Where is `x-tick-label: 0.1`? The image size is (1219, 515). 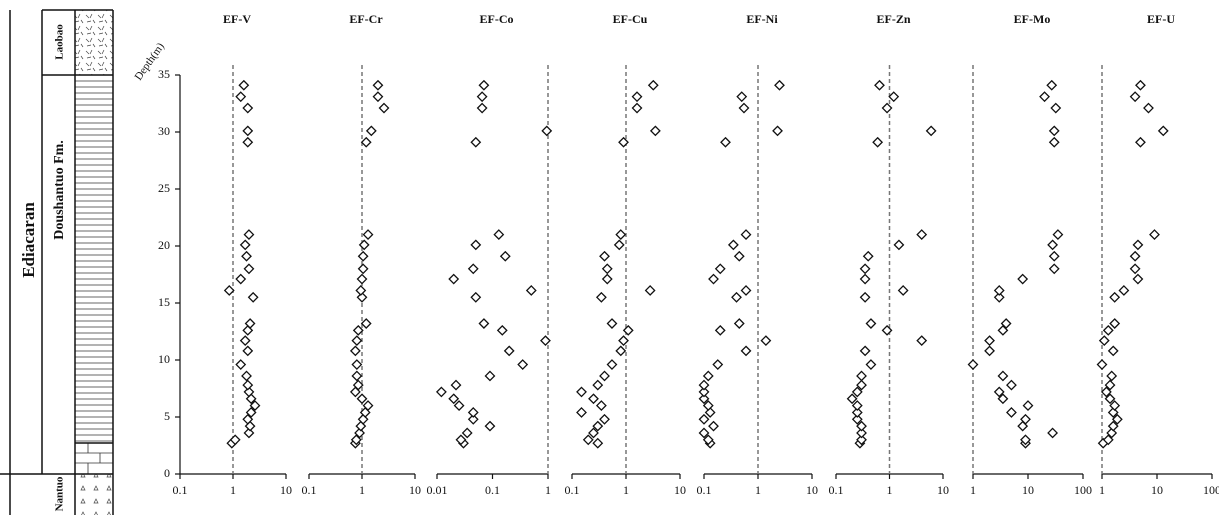 x-tick-label: 0.1 is located at coordinates (492, 490).